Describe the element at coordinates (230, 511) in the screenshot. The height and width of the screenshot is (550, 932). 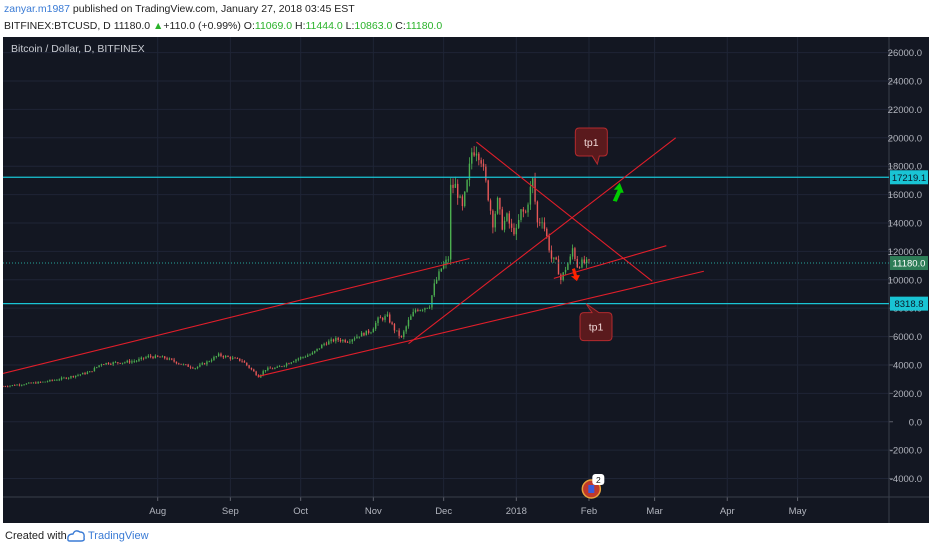
I see `x-tick-label: Sep` at that location.